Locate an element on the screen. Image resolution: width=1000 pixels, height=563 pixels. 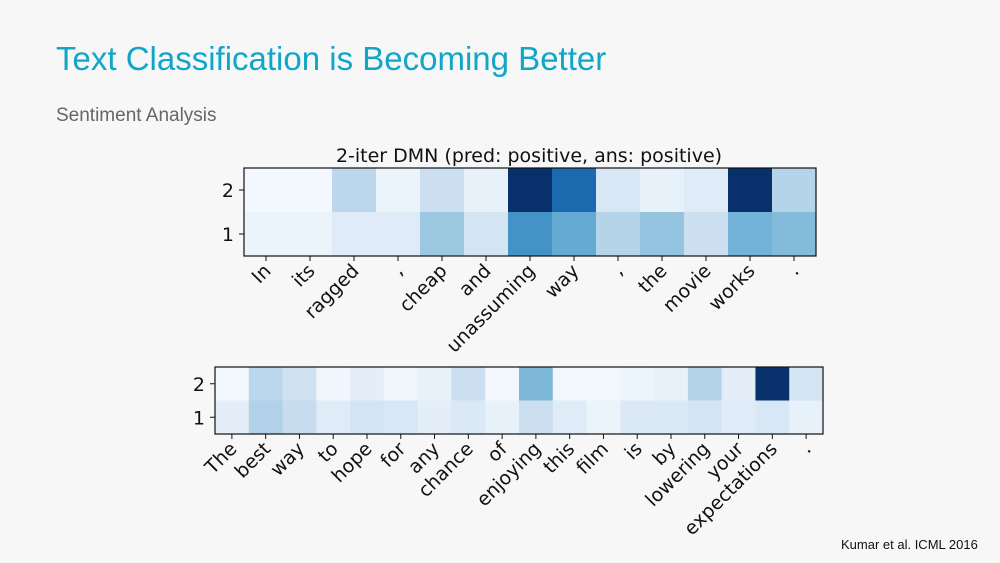
heatmap-2-x-label: this is located at coordinates (559, 458).